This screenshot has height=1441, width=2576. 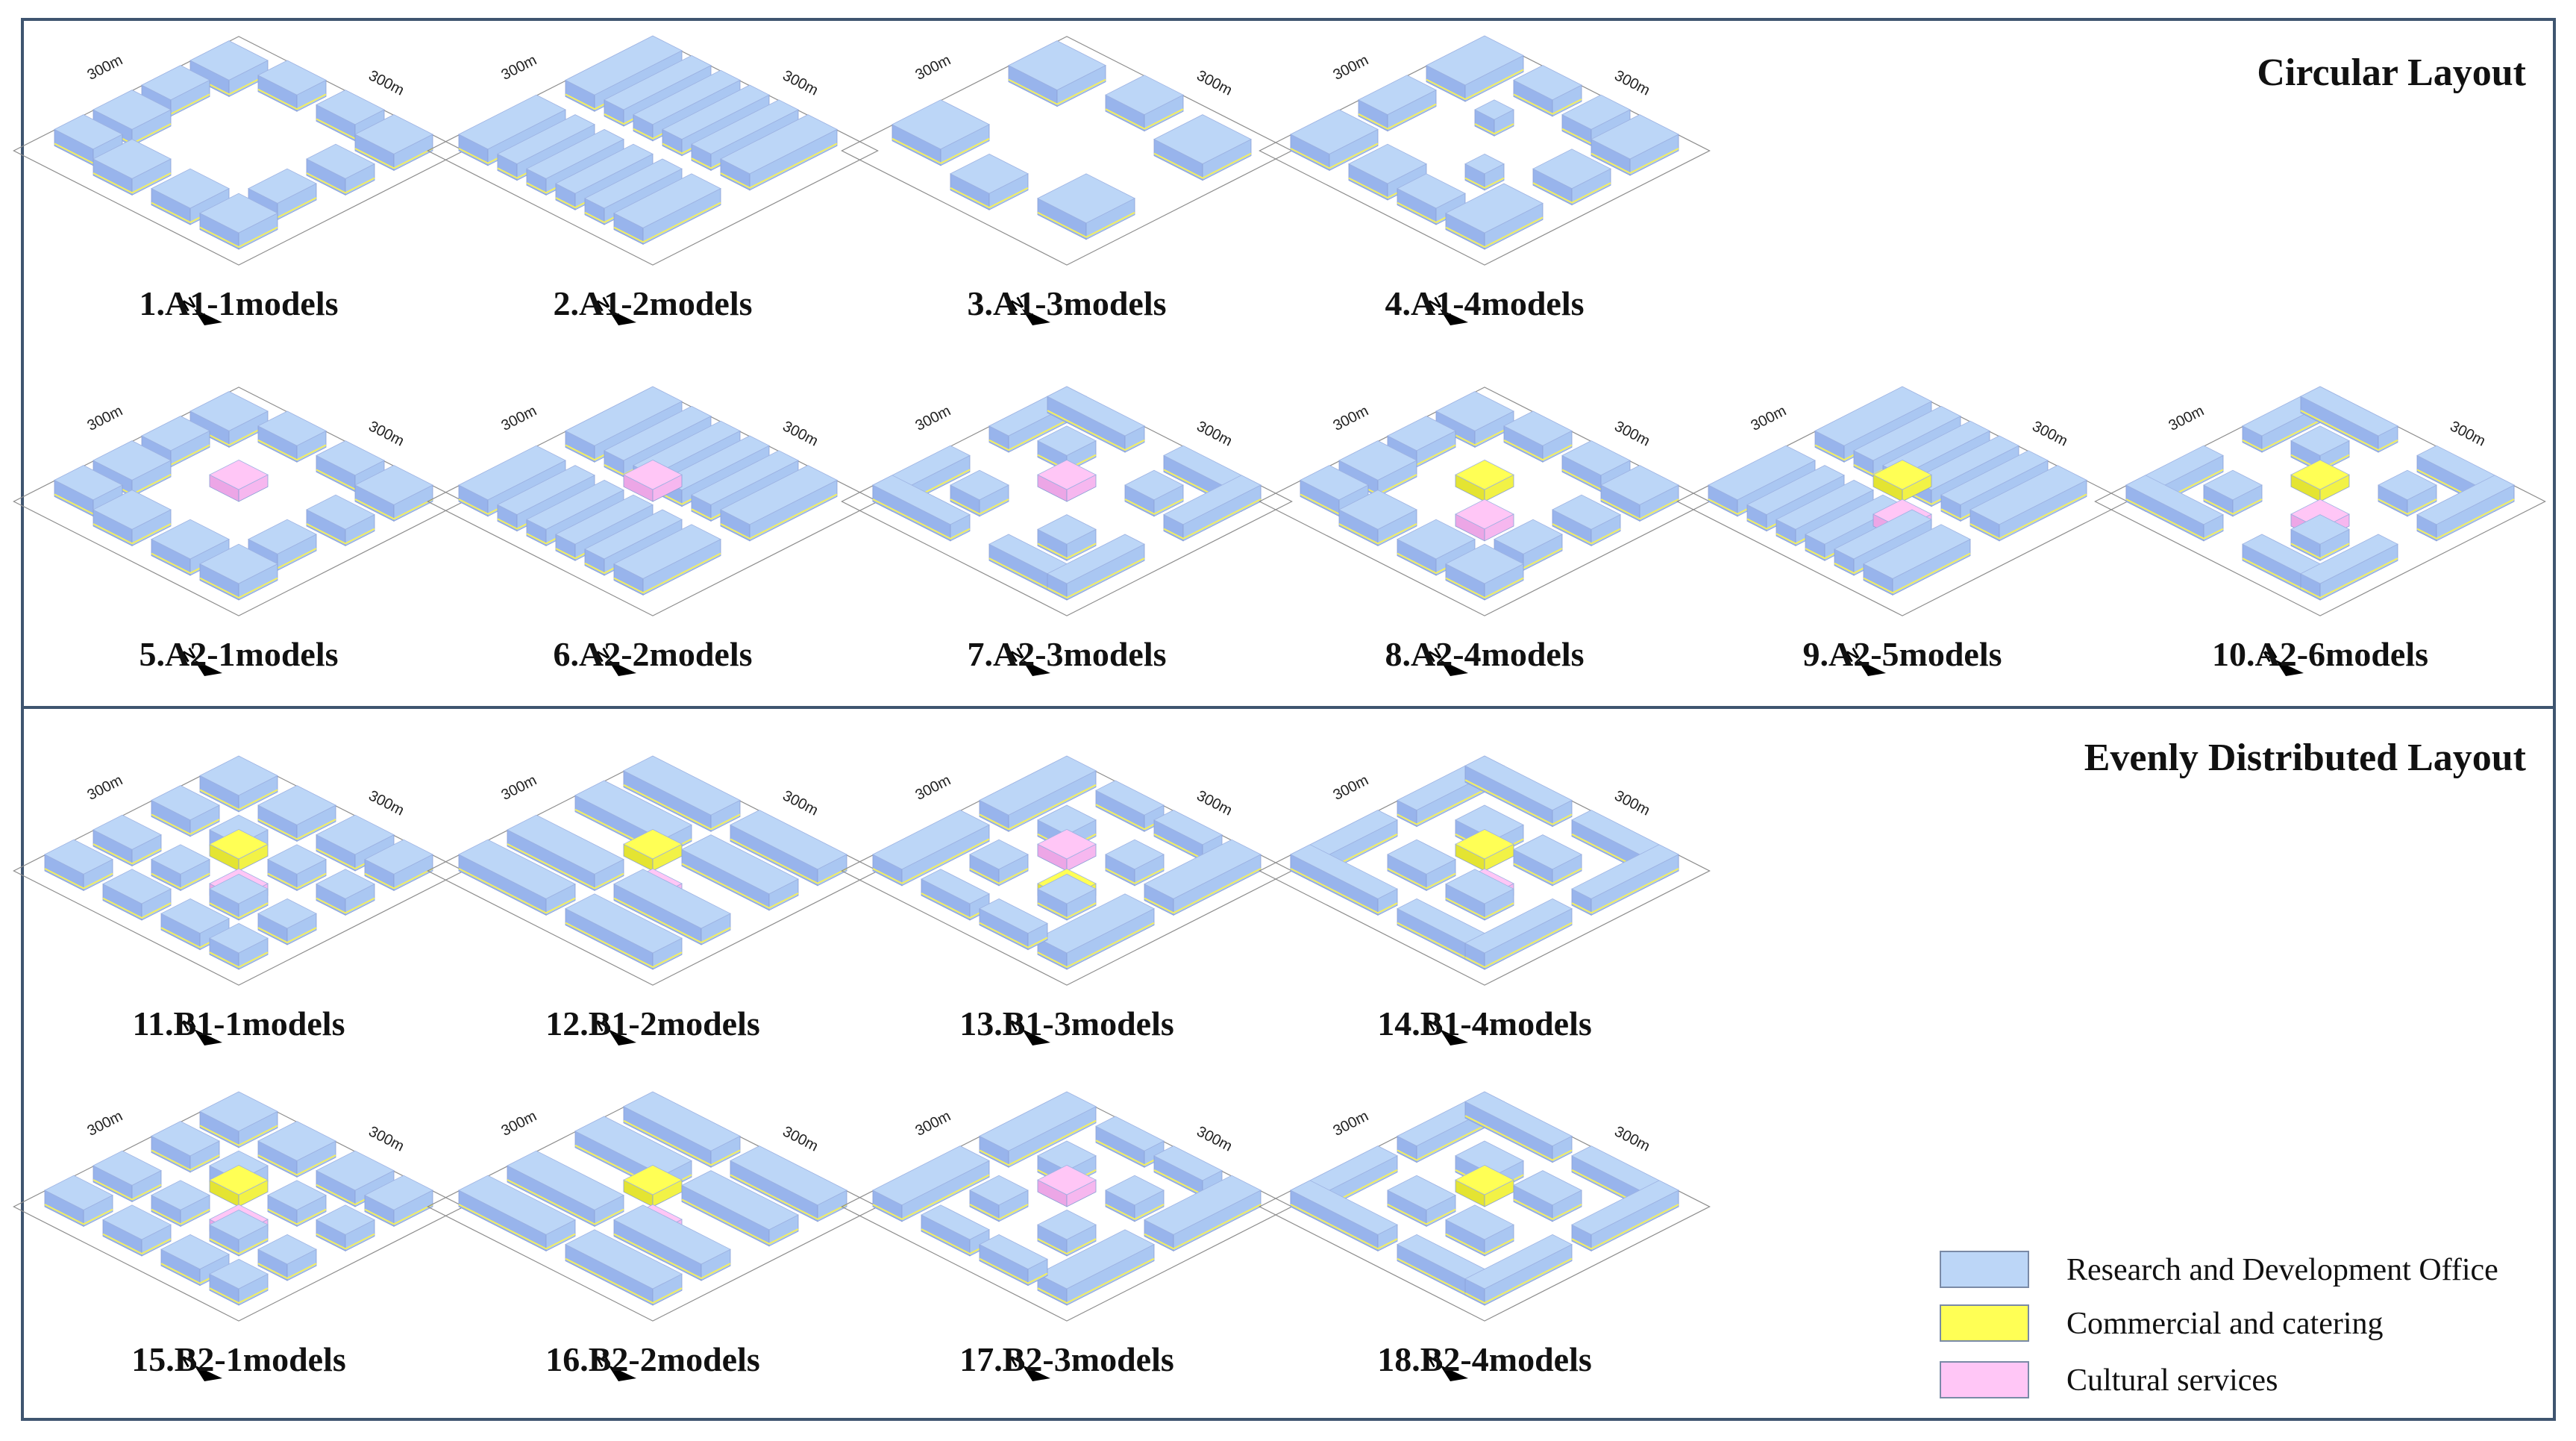 What do you see at coordinates (239, 171) in the screenshot?
I see `model-1: 300m 300m N 1.A1-1models` at bounding box center [239, 171].